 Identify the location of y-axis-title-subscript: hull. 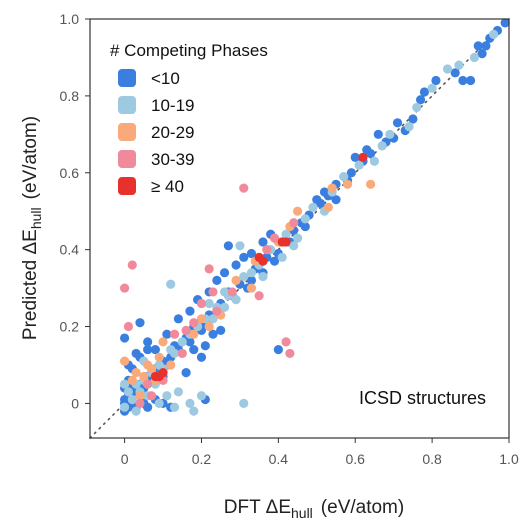
(36, 218).